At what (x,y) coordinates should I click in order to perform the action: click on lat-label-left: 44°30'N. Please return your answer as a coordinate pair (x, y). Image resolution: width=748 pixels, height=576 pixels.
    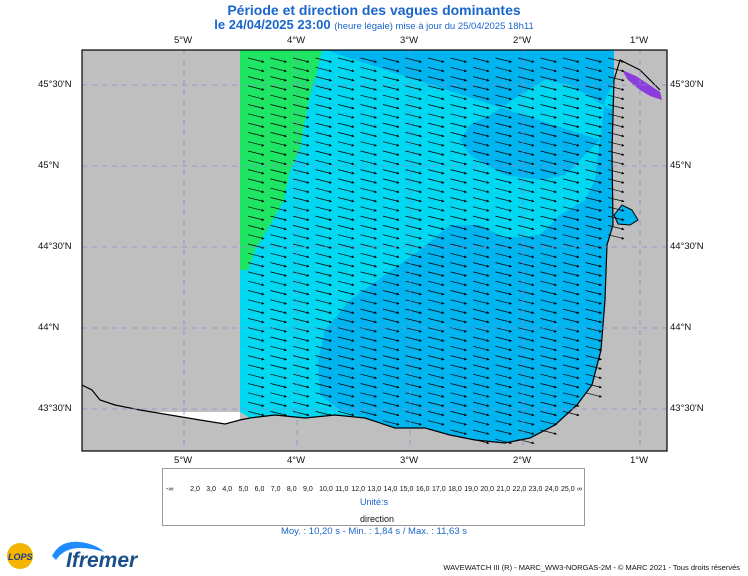
    Looking at the image, I should click on (55, 246).